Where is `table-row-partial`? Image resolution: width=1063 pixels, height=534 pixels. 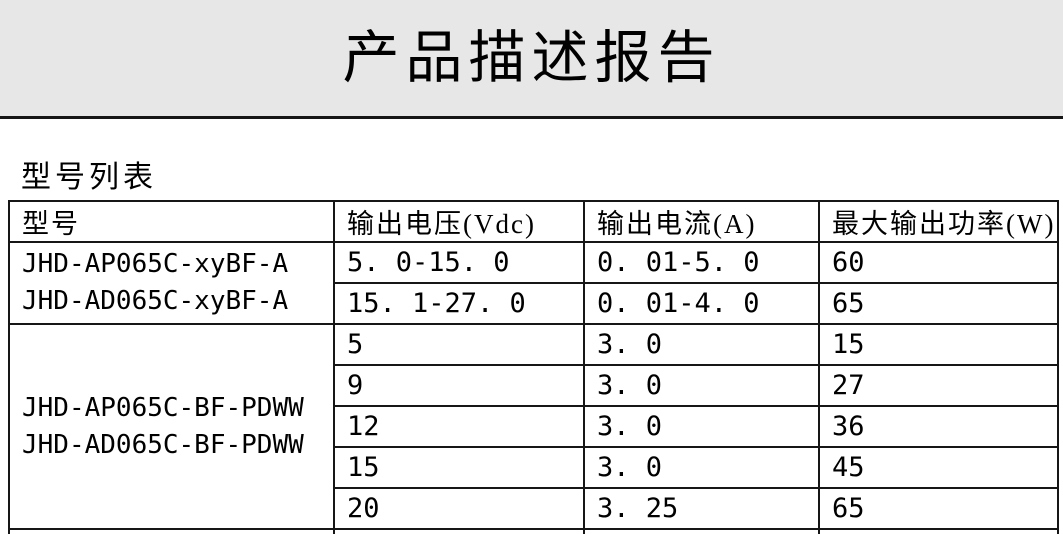
table-row-partial is located at coordinates (533, 531).